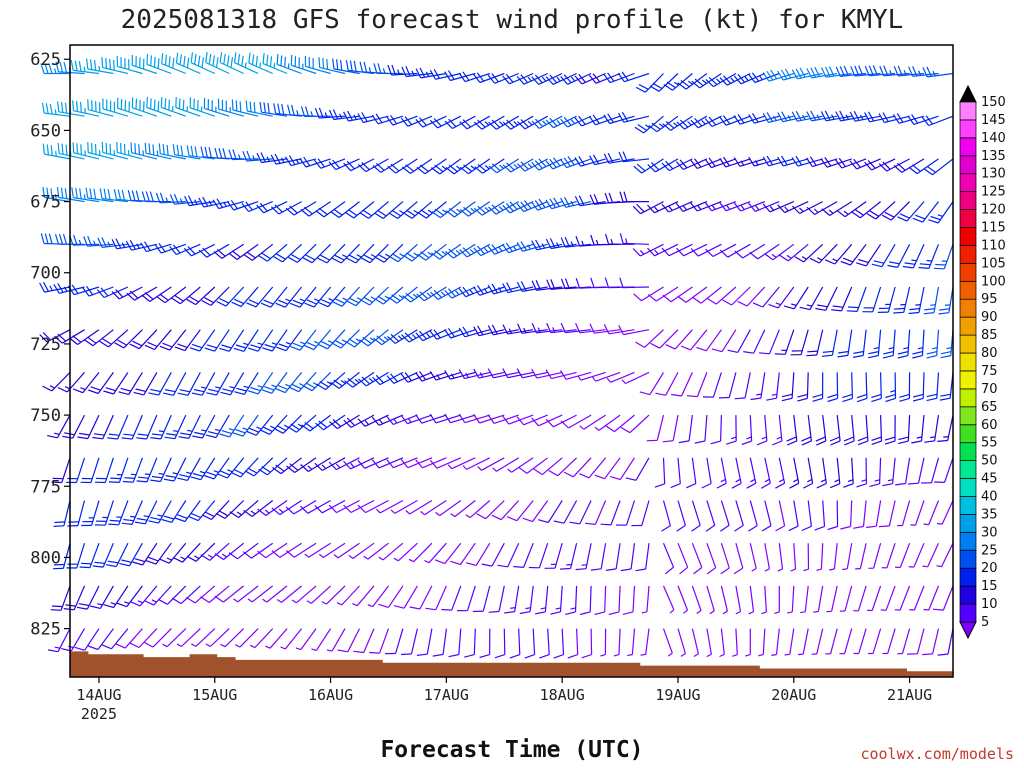 This screenshot has width=1024, height=768. I want to click on colorbar-label: 25, so click(989, 550).